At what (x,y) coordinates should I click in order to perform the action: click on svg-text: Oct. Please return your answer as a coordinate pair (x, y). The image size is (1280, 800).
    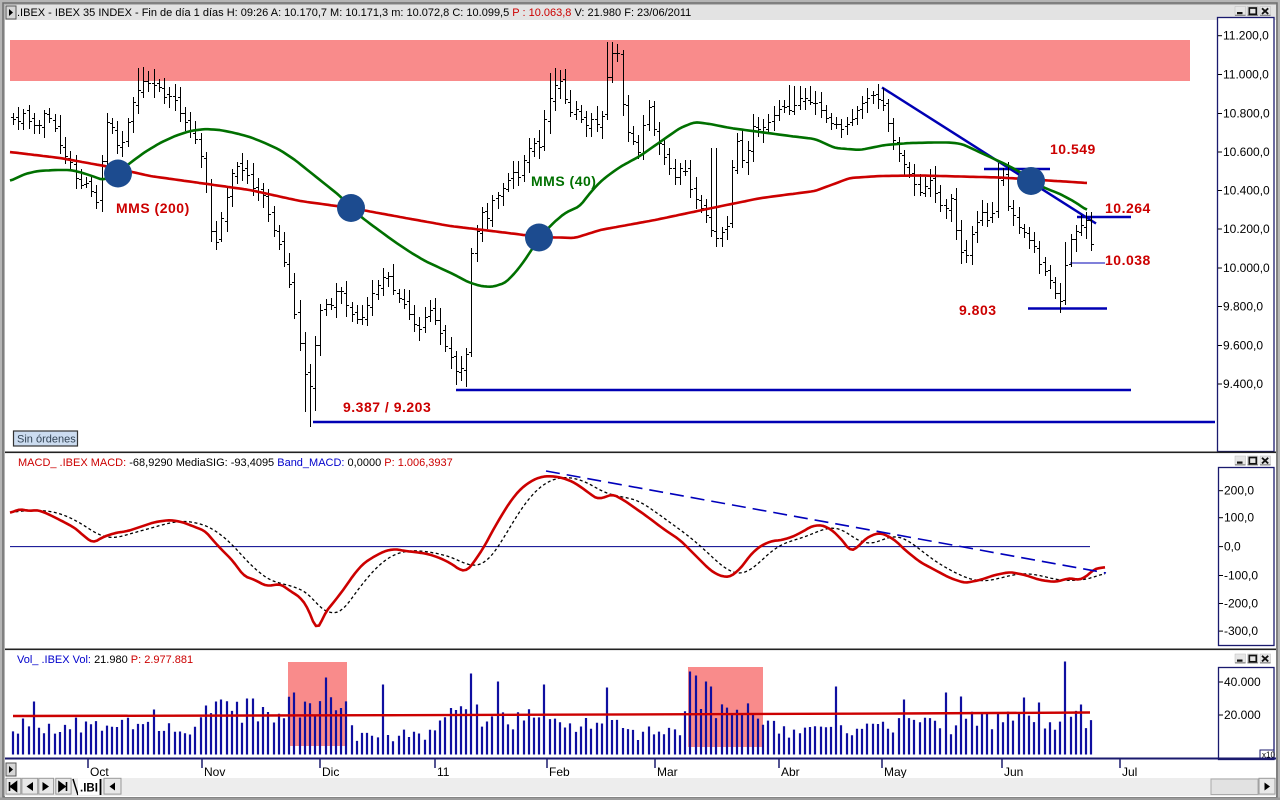
    Looking at the image, I should click on (99, 772).